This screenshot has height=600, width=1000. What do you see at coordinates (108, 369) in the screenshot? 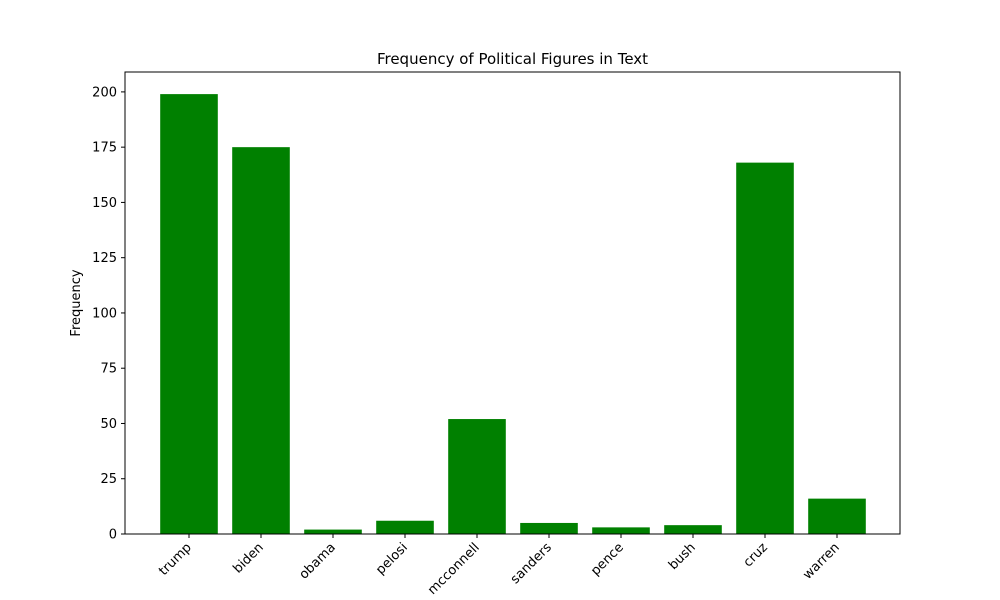
I see `y-tick-label: 75` at bounding box center [108, 369].